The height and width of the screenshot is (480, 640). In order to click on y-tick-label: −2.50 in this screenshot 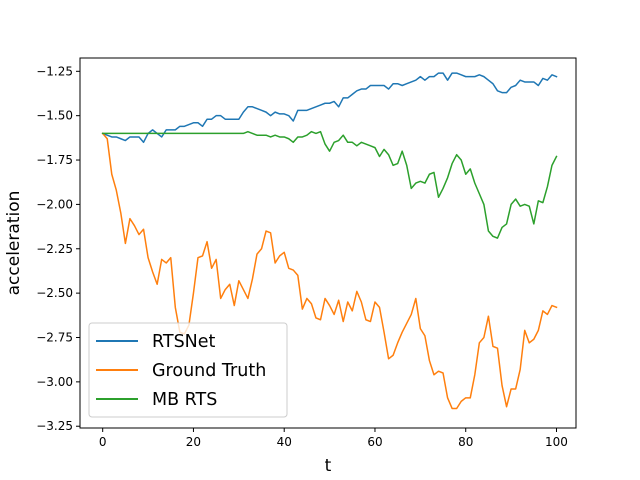, I will do `click(54, 293)`.